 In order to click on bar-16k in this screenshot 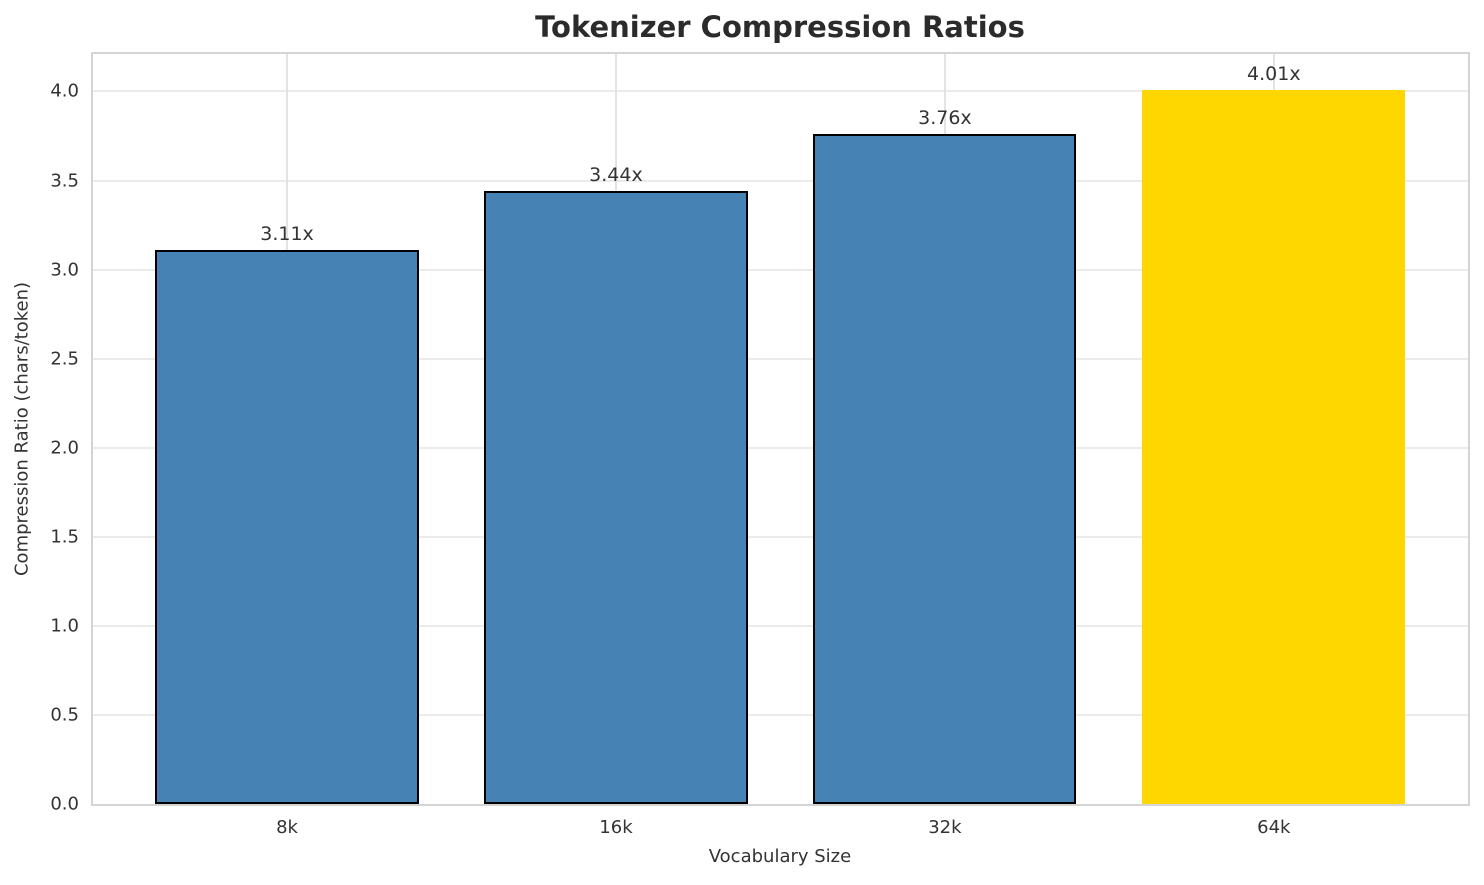, I will do `click(616, 498)`.